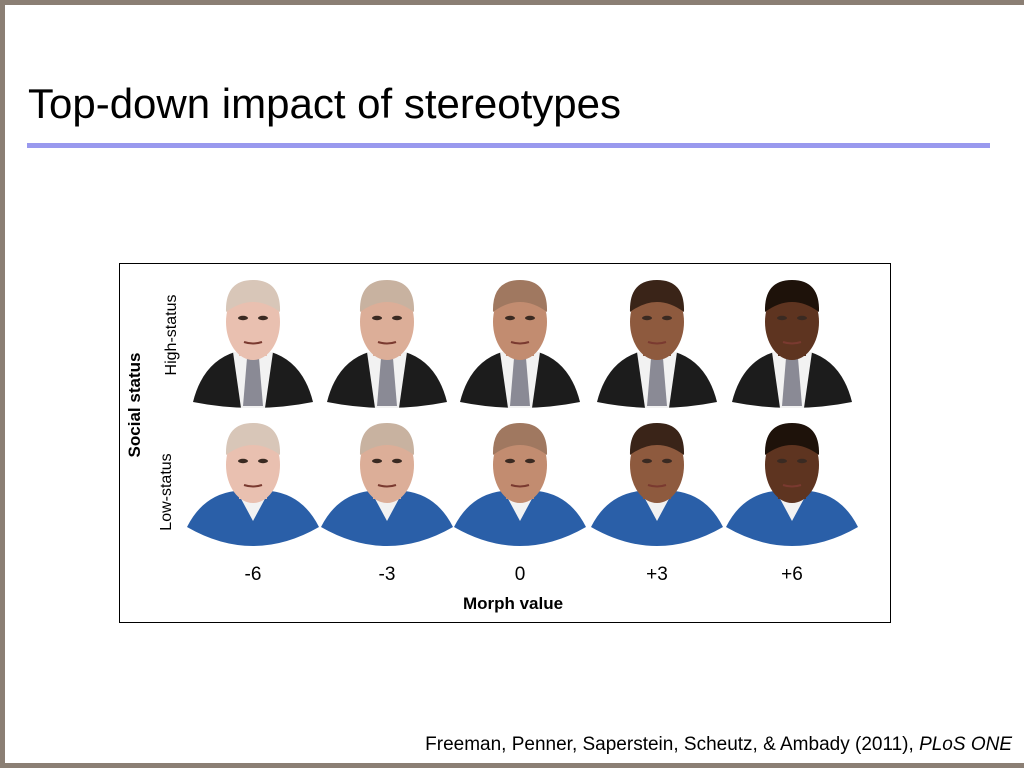 The image size is (1024, 768). Describe the element at coordinates (965, 744) in the screenshot. I see `citation-journal: PLoS ONE` at that location.